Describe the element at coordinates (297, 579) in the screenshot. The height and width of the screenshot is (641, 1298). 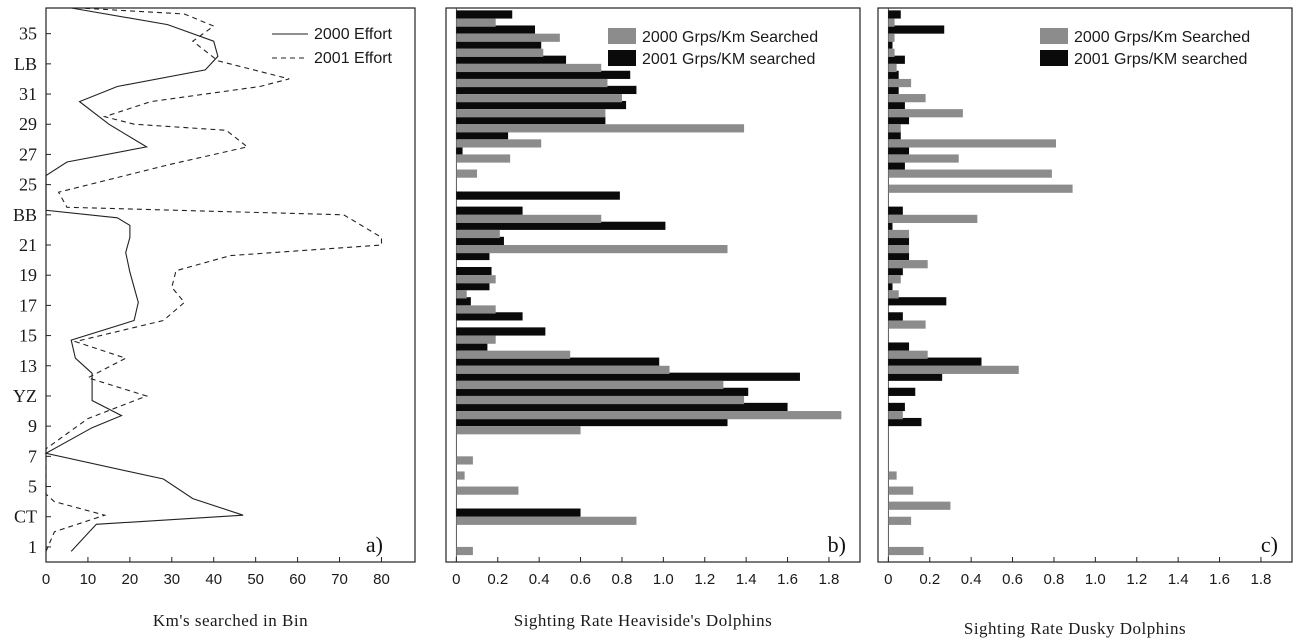
I see `x-tick-label: 60` at that location.